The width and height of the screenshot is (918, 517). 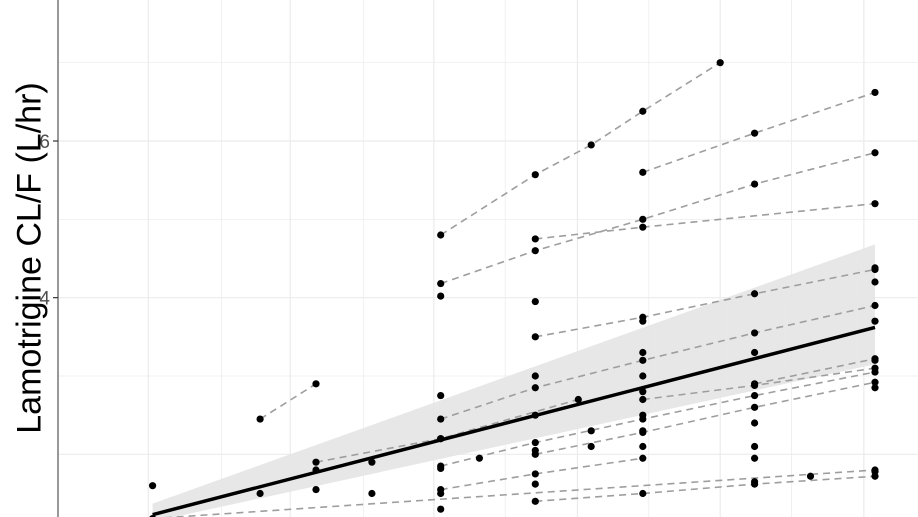 What do you see at coordinates (48, 221) in the screenshot?
I see `y-axis: 46` at bounding box center [48, 221].